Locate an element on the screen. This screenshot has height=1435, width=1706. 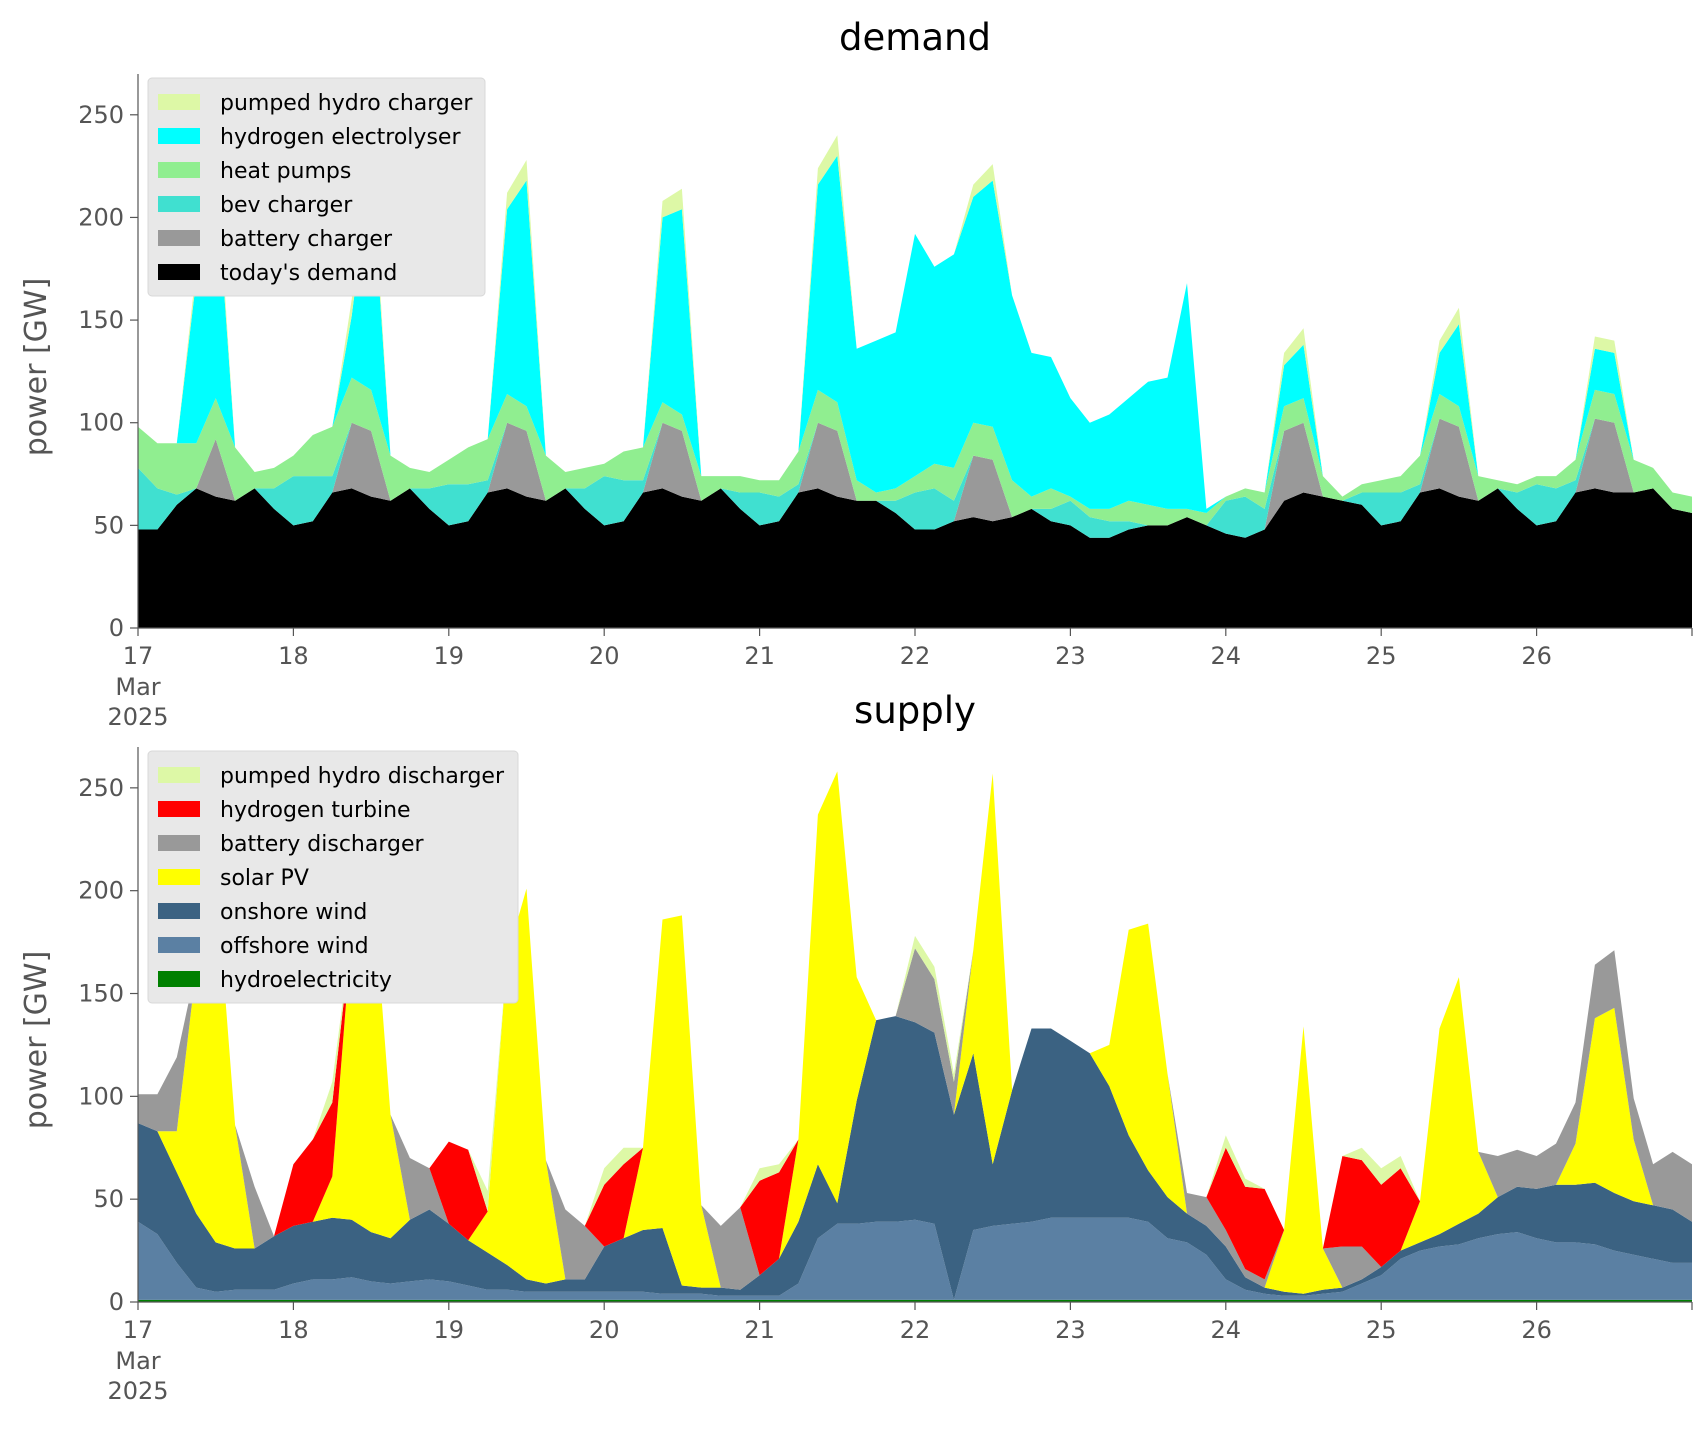
supply-legend-label-hydrogen-turbine: hydrogen turbine is located at coordinates (315, 810).